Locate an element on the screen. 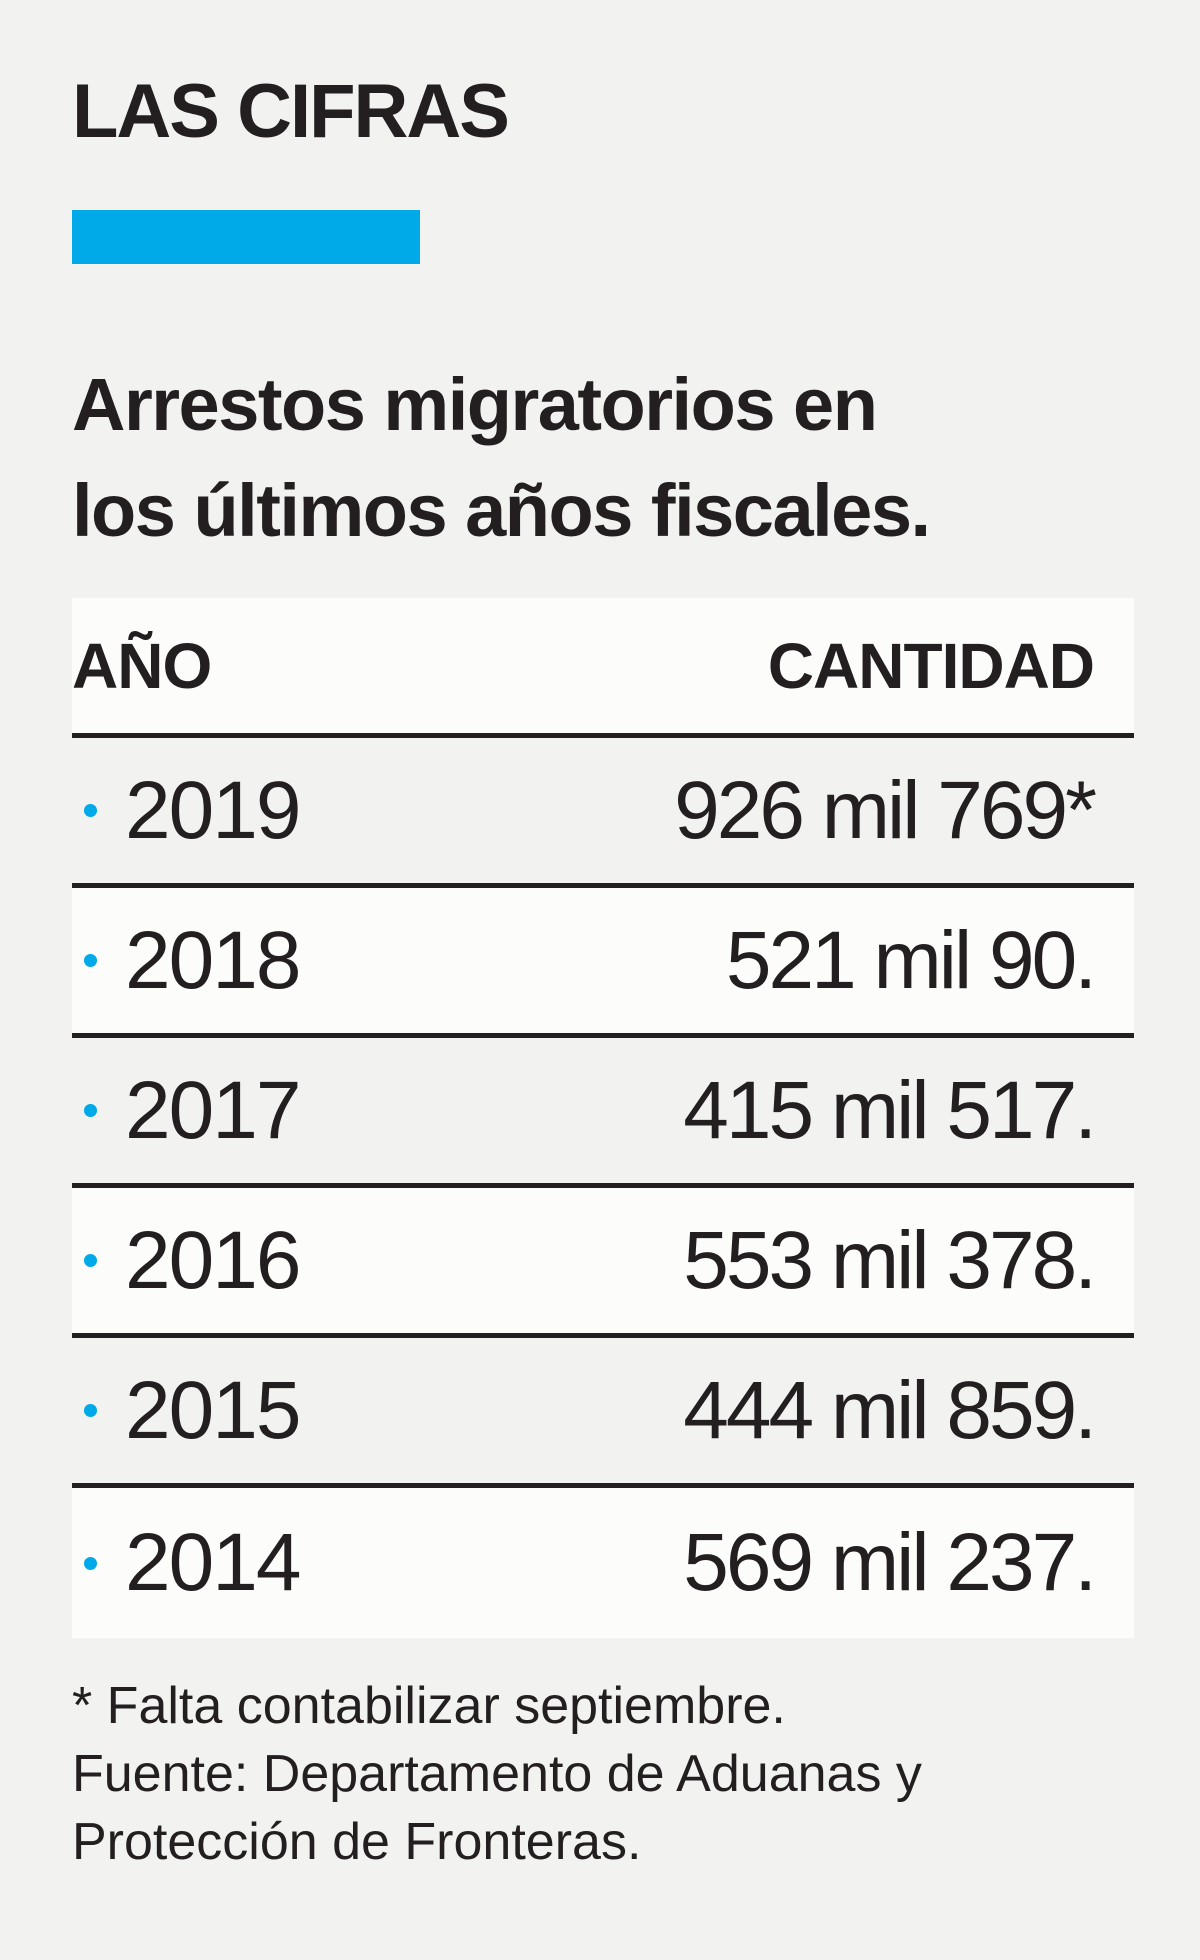  table-row: 2015 444 mil 859. is located at coordinates (603, 1413).